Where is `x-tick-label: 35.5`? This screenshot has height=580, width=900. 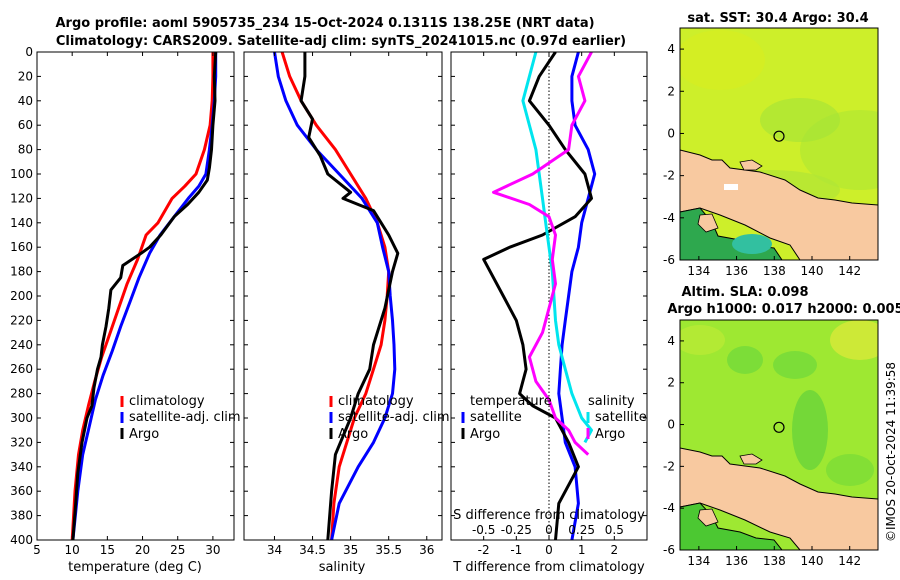 x-tick-label: 35.5 is located at coordinates (388, 550).